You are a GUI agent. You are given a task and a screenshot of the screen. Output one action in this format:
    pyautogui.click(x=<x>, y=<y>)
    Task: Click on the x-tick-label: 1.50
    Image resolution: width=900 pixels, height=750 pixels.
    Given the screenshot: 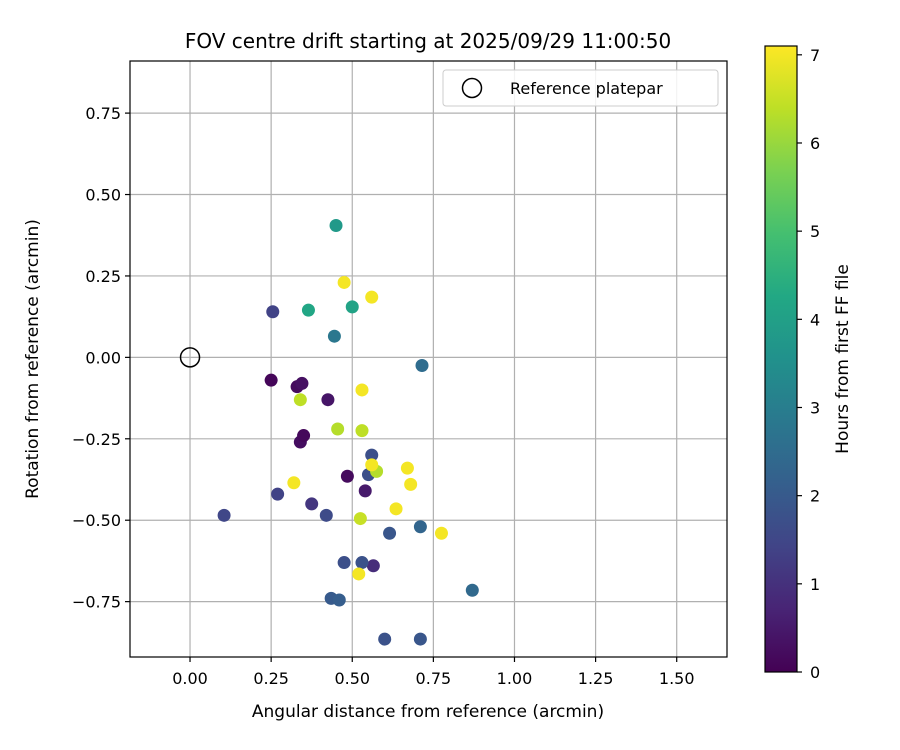 What is the action you would take?
    pyautogui.click(x=677, y=678)
    